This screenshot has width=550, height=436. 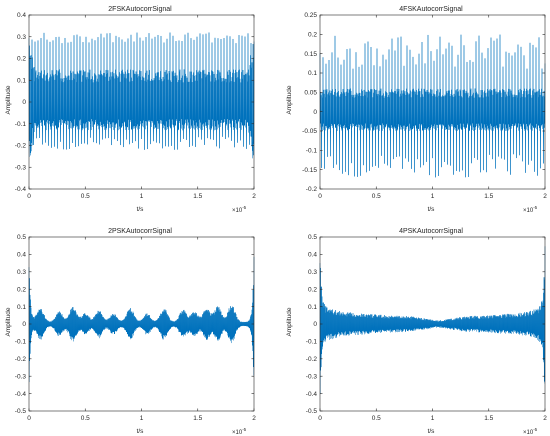 I want to click on y-tick-label: 0.25, so click(x=310, y=15).